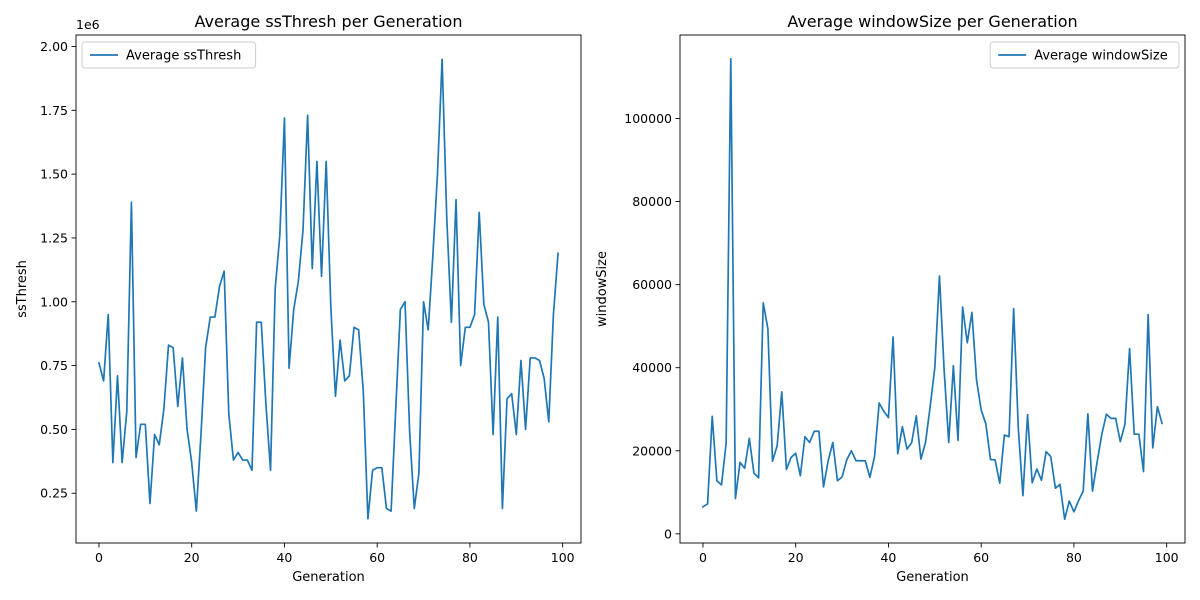  What do you see at coordinates (54, 429) in the screenshot?
I see `y-tick-label: 0.50` at bounding box center [54, 429].